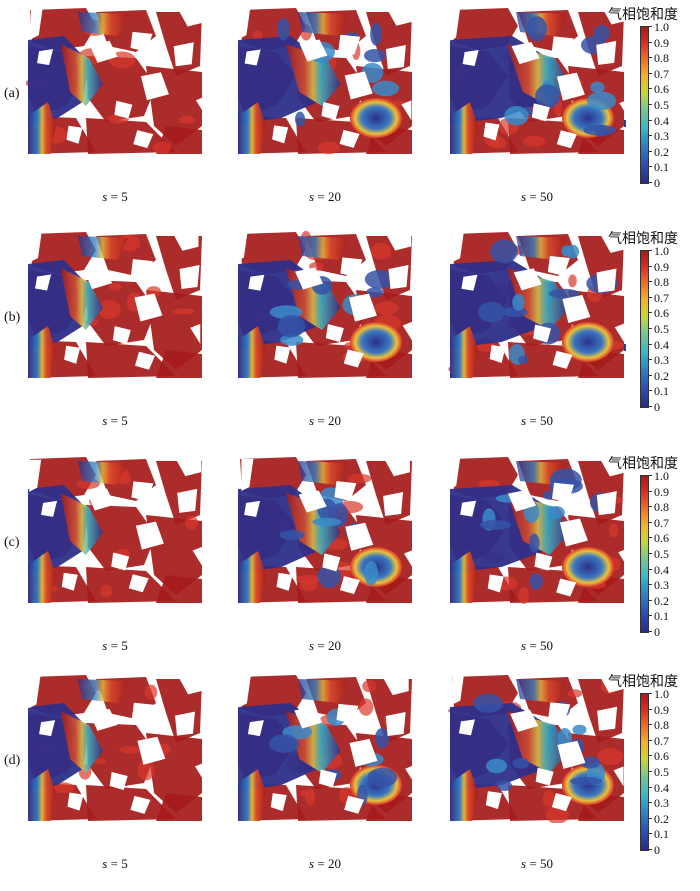  Describe the element at coordinates (117, 196) in the screenshot. I see `panel-caption-value: = 5` at that location.